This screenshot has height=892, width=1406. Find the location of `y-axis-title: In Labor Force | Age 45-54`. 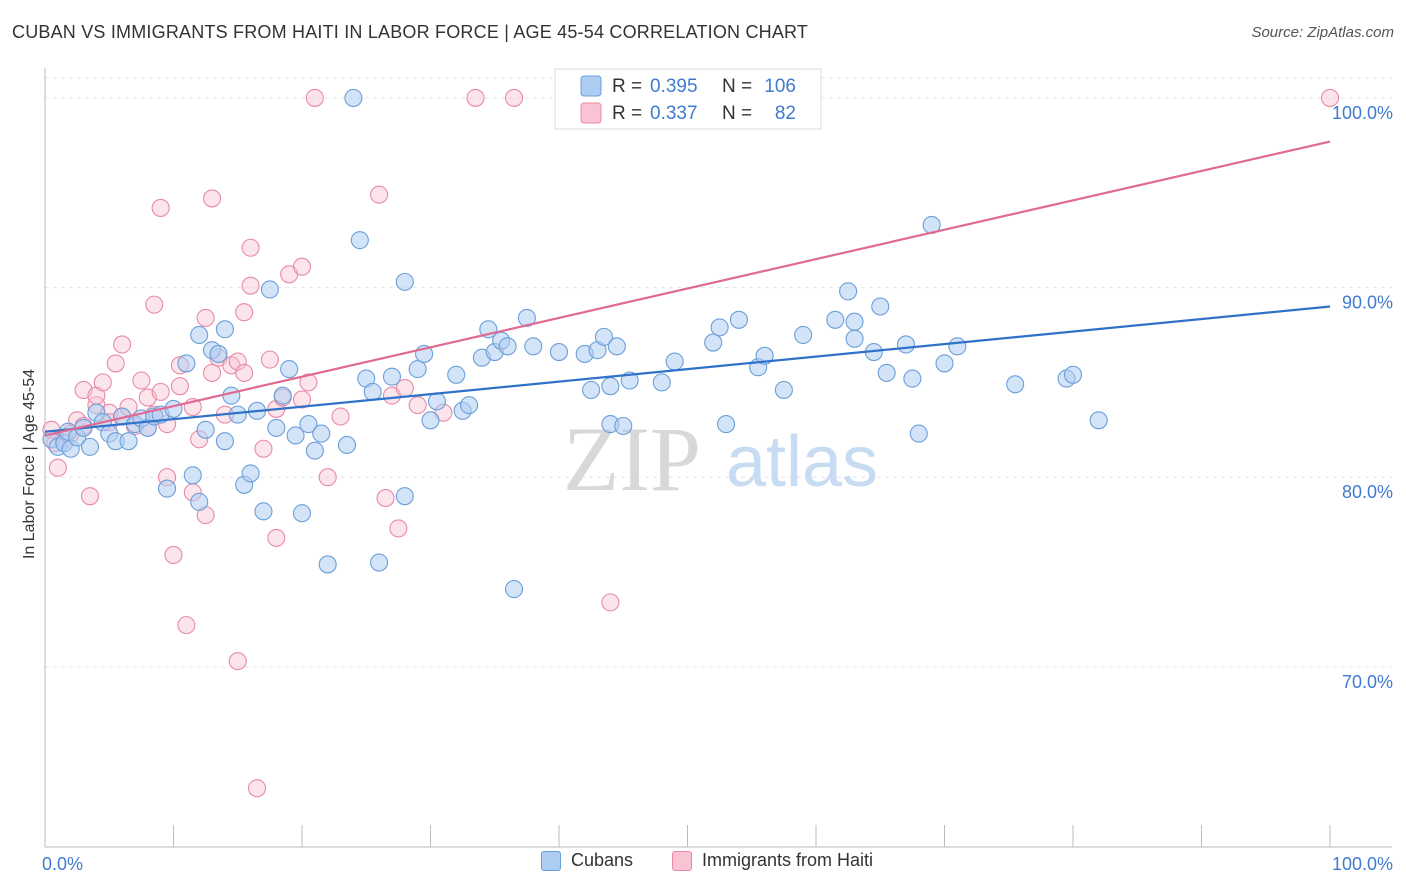

y-axis-title: In Labor Force | Age 45-54 is located at coordinates (29, 464).